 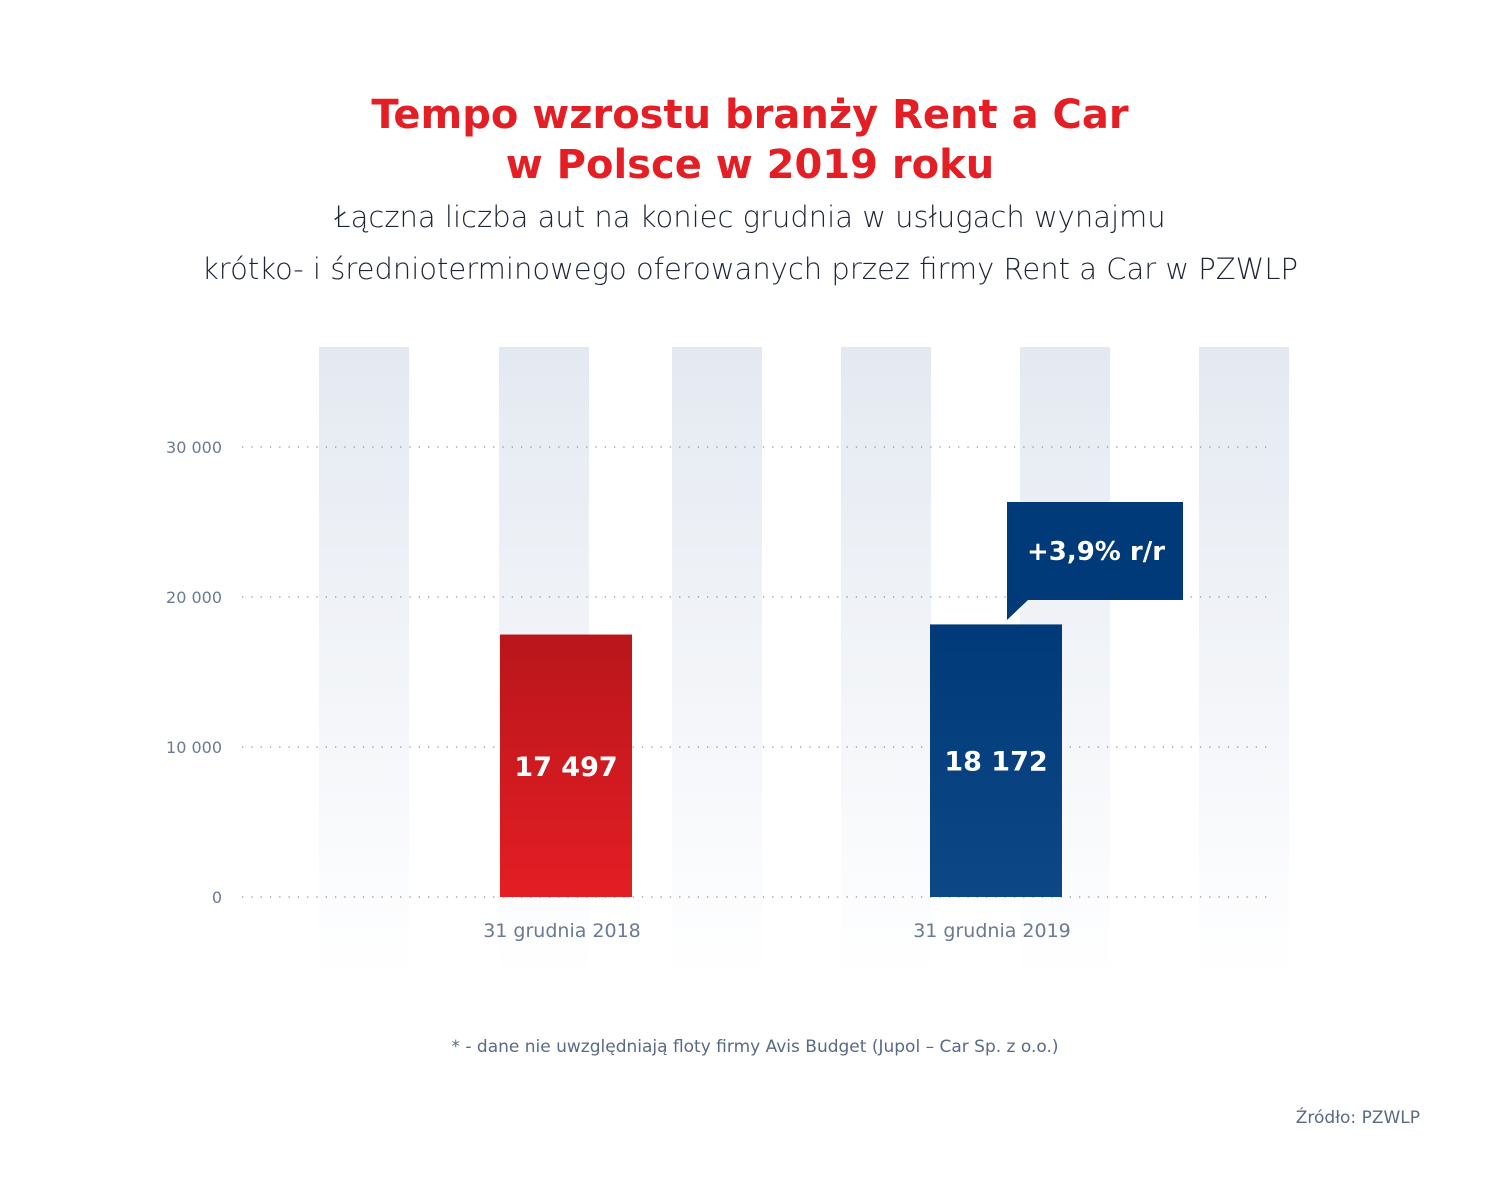 What do you see at coordinates (750, 115) in the screenshot?
I see `chart-title-line1: Tempo wzrostu branży Rent a Car` at bounding box center [750, 115].